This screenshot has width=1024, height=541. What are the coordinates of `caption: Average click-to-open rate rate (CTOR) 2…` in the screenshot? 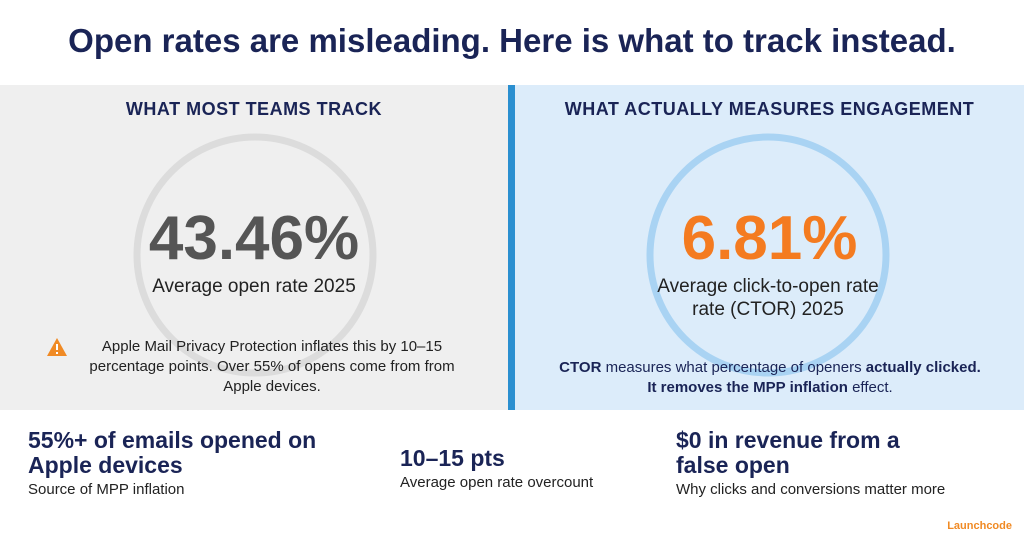 It's located at (768, 298).